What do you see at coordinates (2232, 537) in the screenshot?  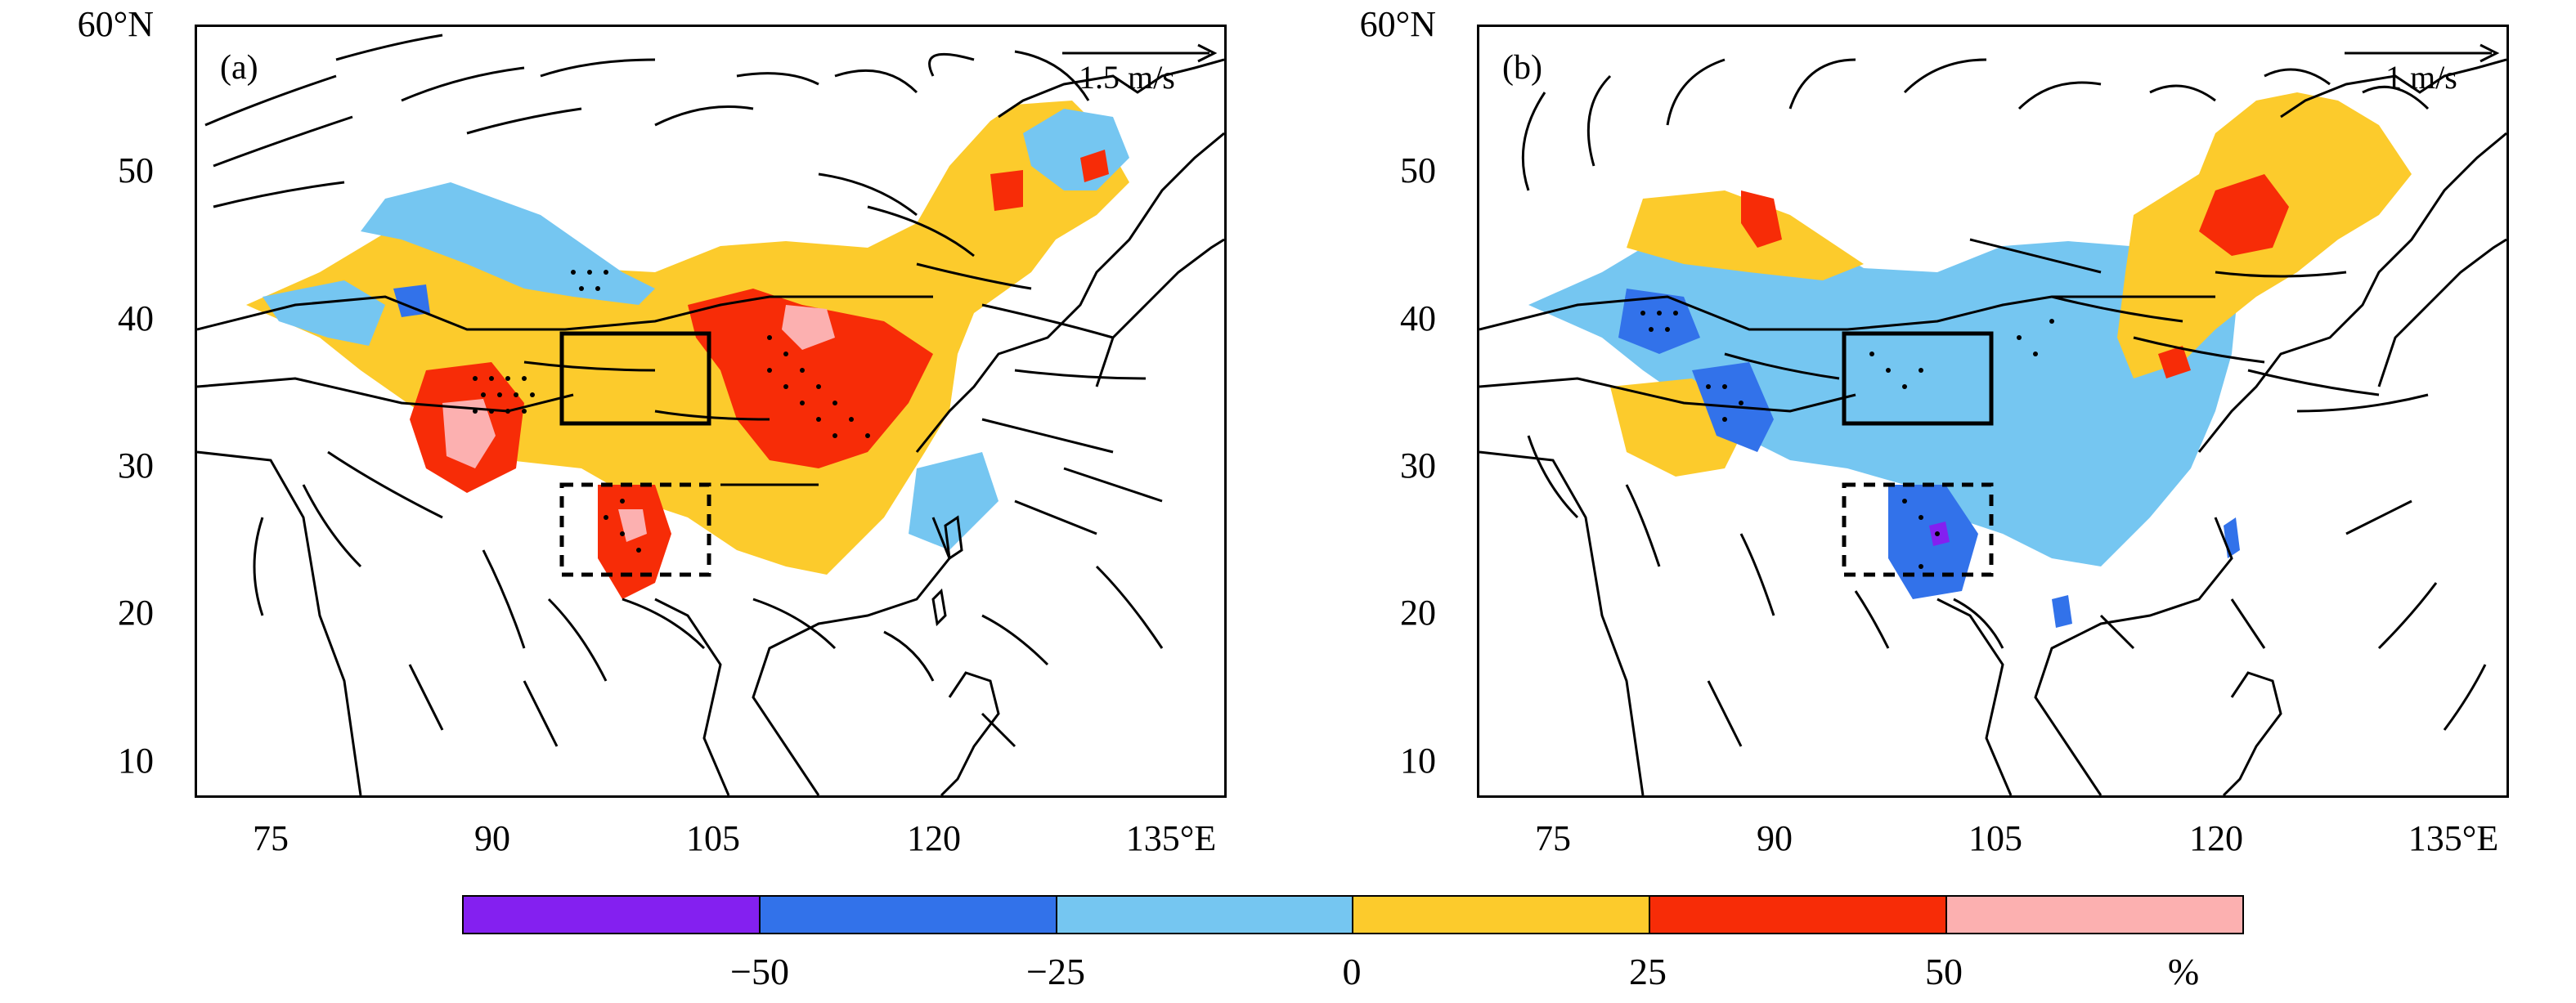 I see `blue-island` at bounding box center [2232, 537].